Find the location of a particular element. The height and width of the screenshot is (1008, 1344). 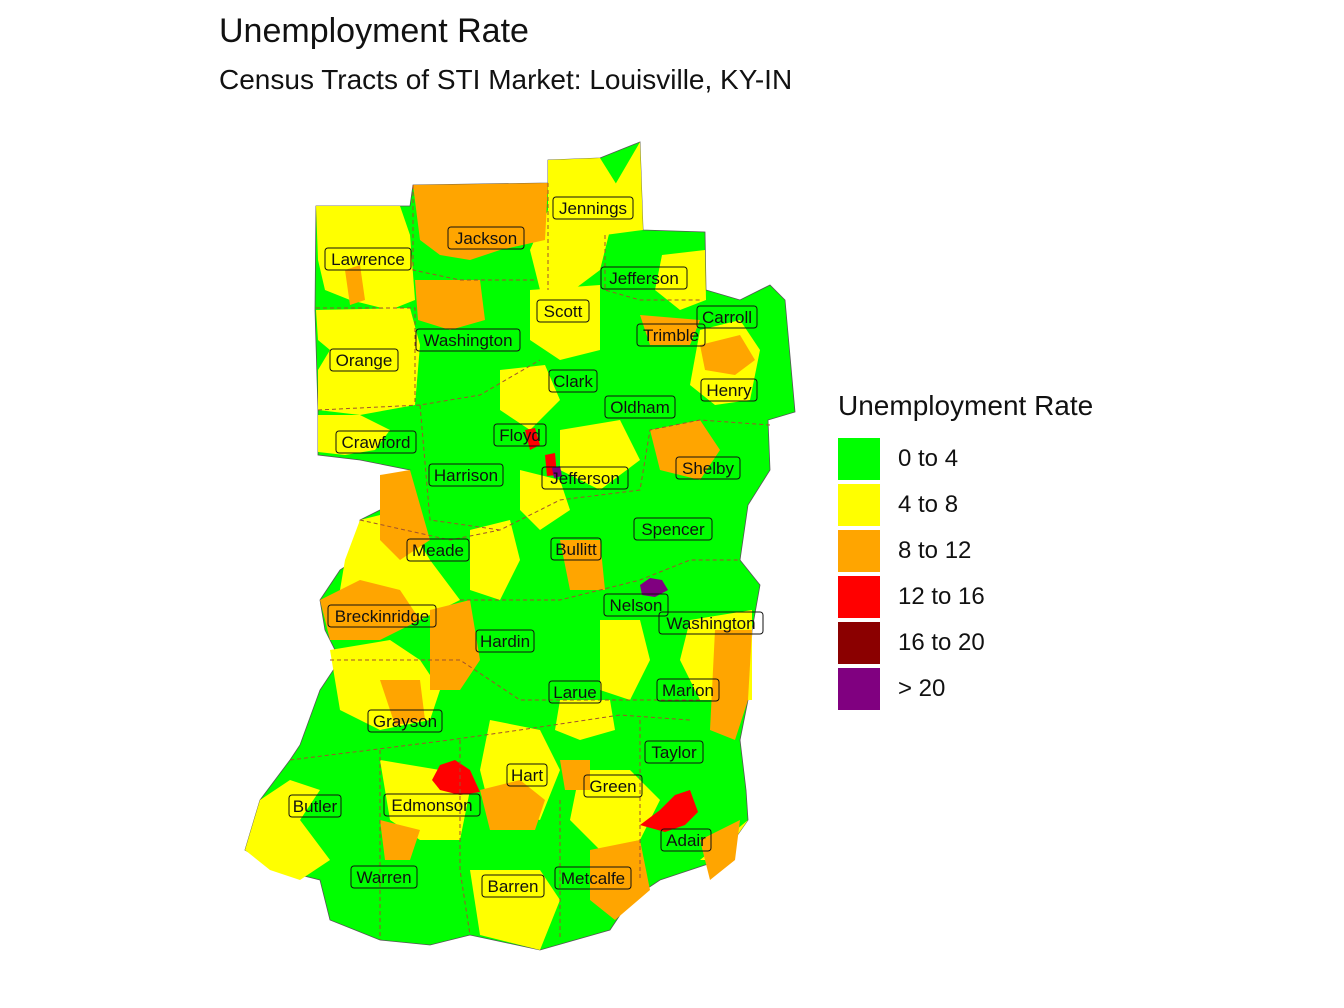

svg-text: Adair is located at coordinates (686, 840).